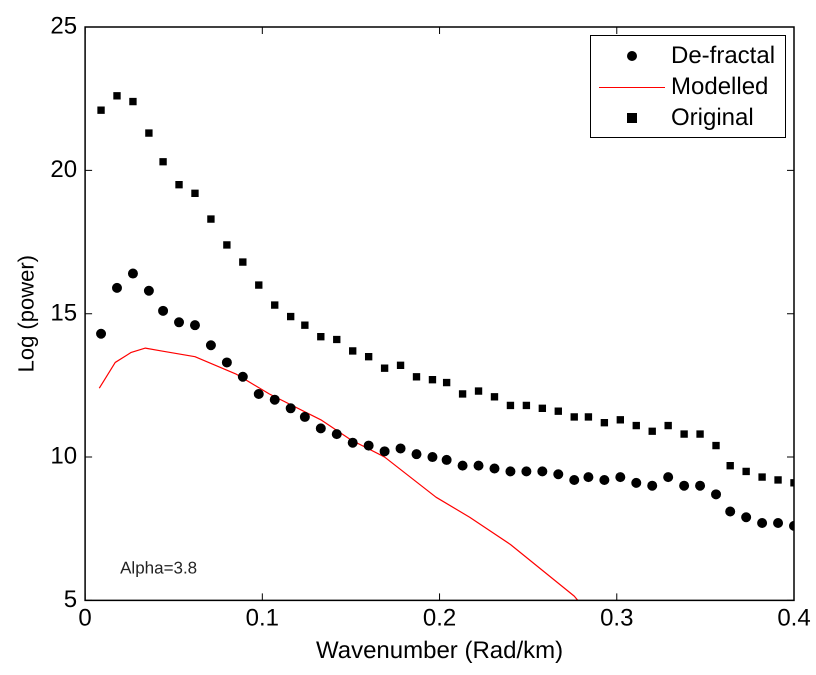  What do you see at coordinates (64, 456) in the screenshot?
I see `y-tick-label: 10` at bounding box center [64, 456].